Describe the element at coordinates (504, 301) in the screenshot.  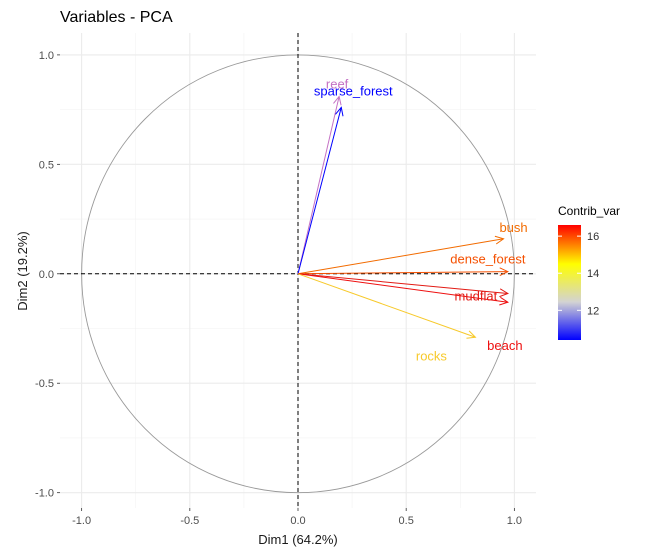
I see `arrow-head-beach` at that location.